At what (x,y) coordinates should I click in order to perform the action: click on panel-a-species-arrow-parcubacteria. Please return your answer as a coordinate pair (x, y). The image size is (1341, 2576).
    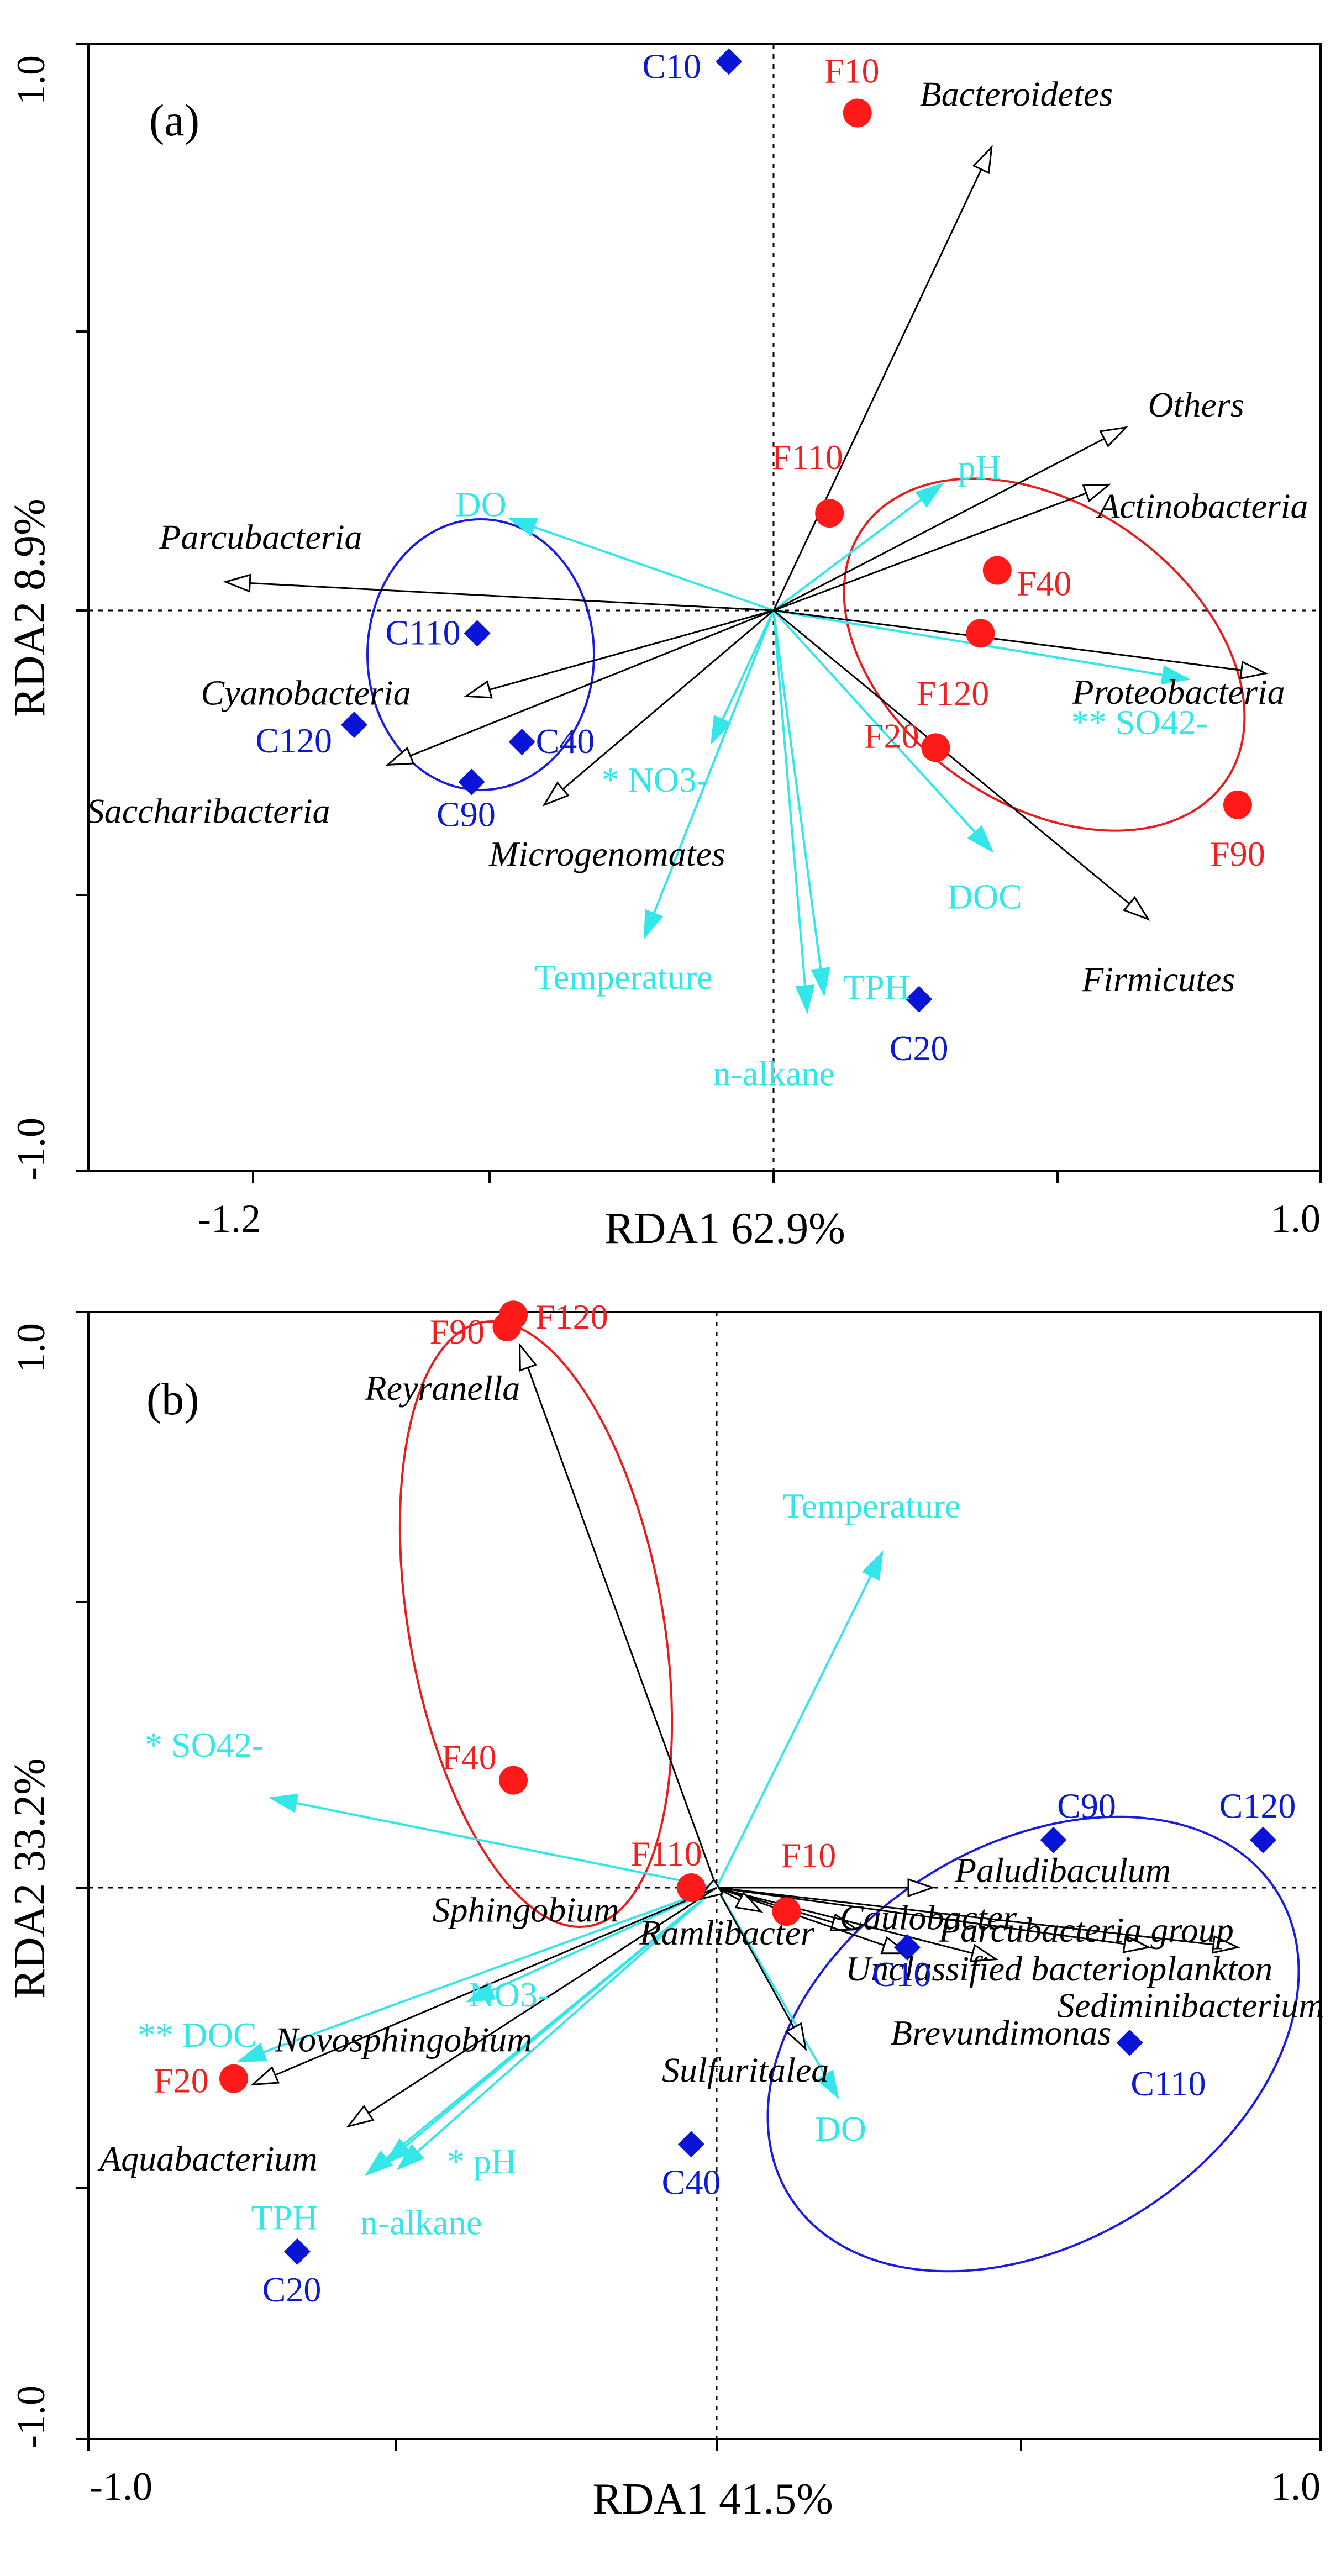
    Looking at the image, I should click on (499, 593).